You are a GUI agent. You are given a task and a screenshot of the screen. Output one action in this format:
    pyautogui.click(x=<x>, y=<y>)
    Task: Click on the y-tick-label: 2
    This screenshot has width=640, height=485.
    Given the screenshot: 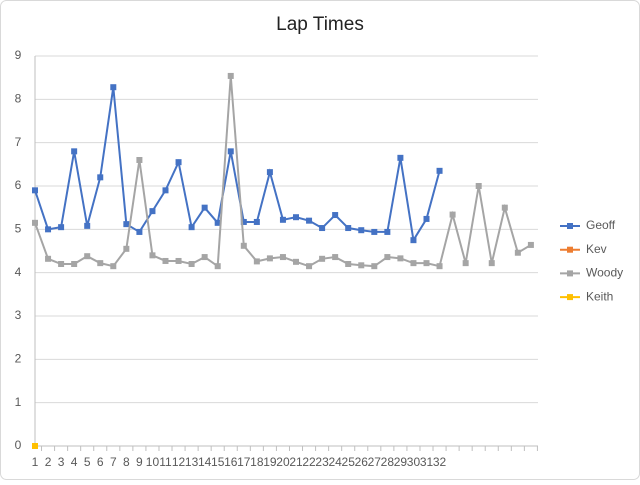 What is the action you would take?
    pyautogui.click(x=18, y=359)
    